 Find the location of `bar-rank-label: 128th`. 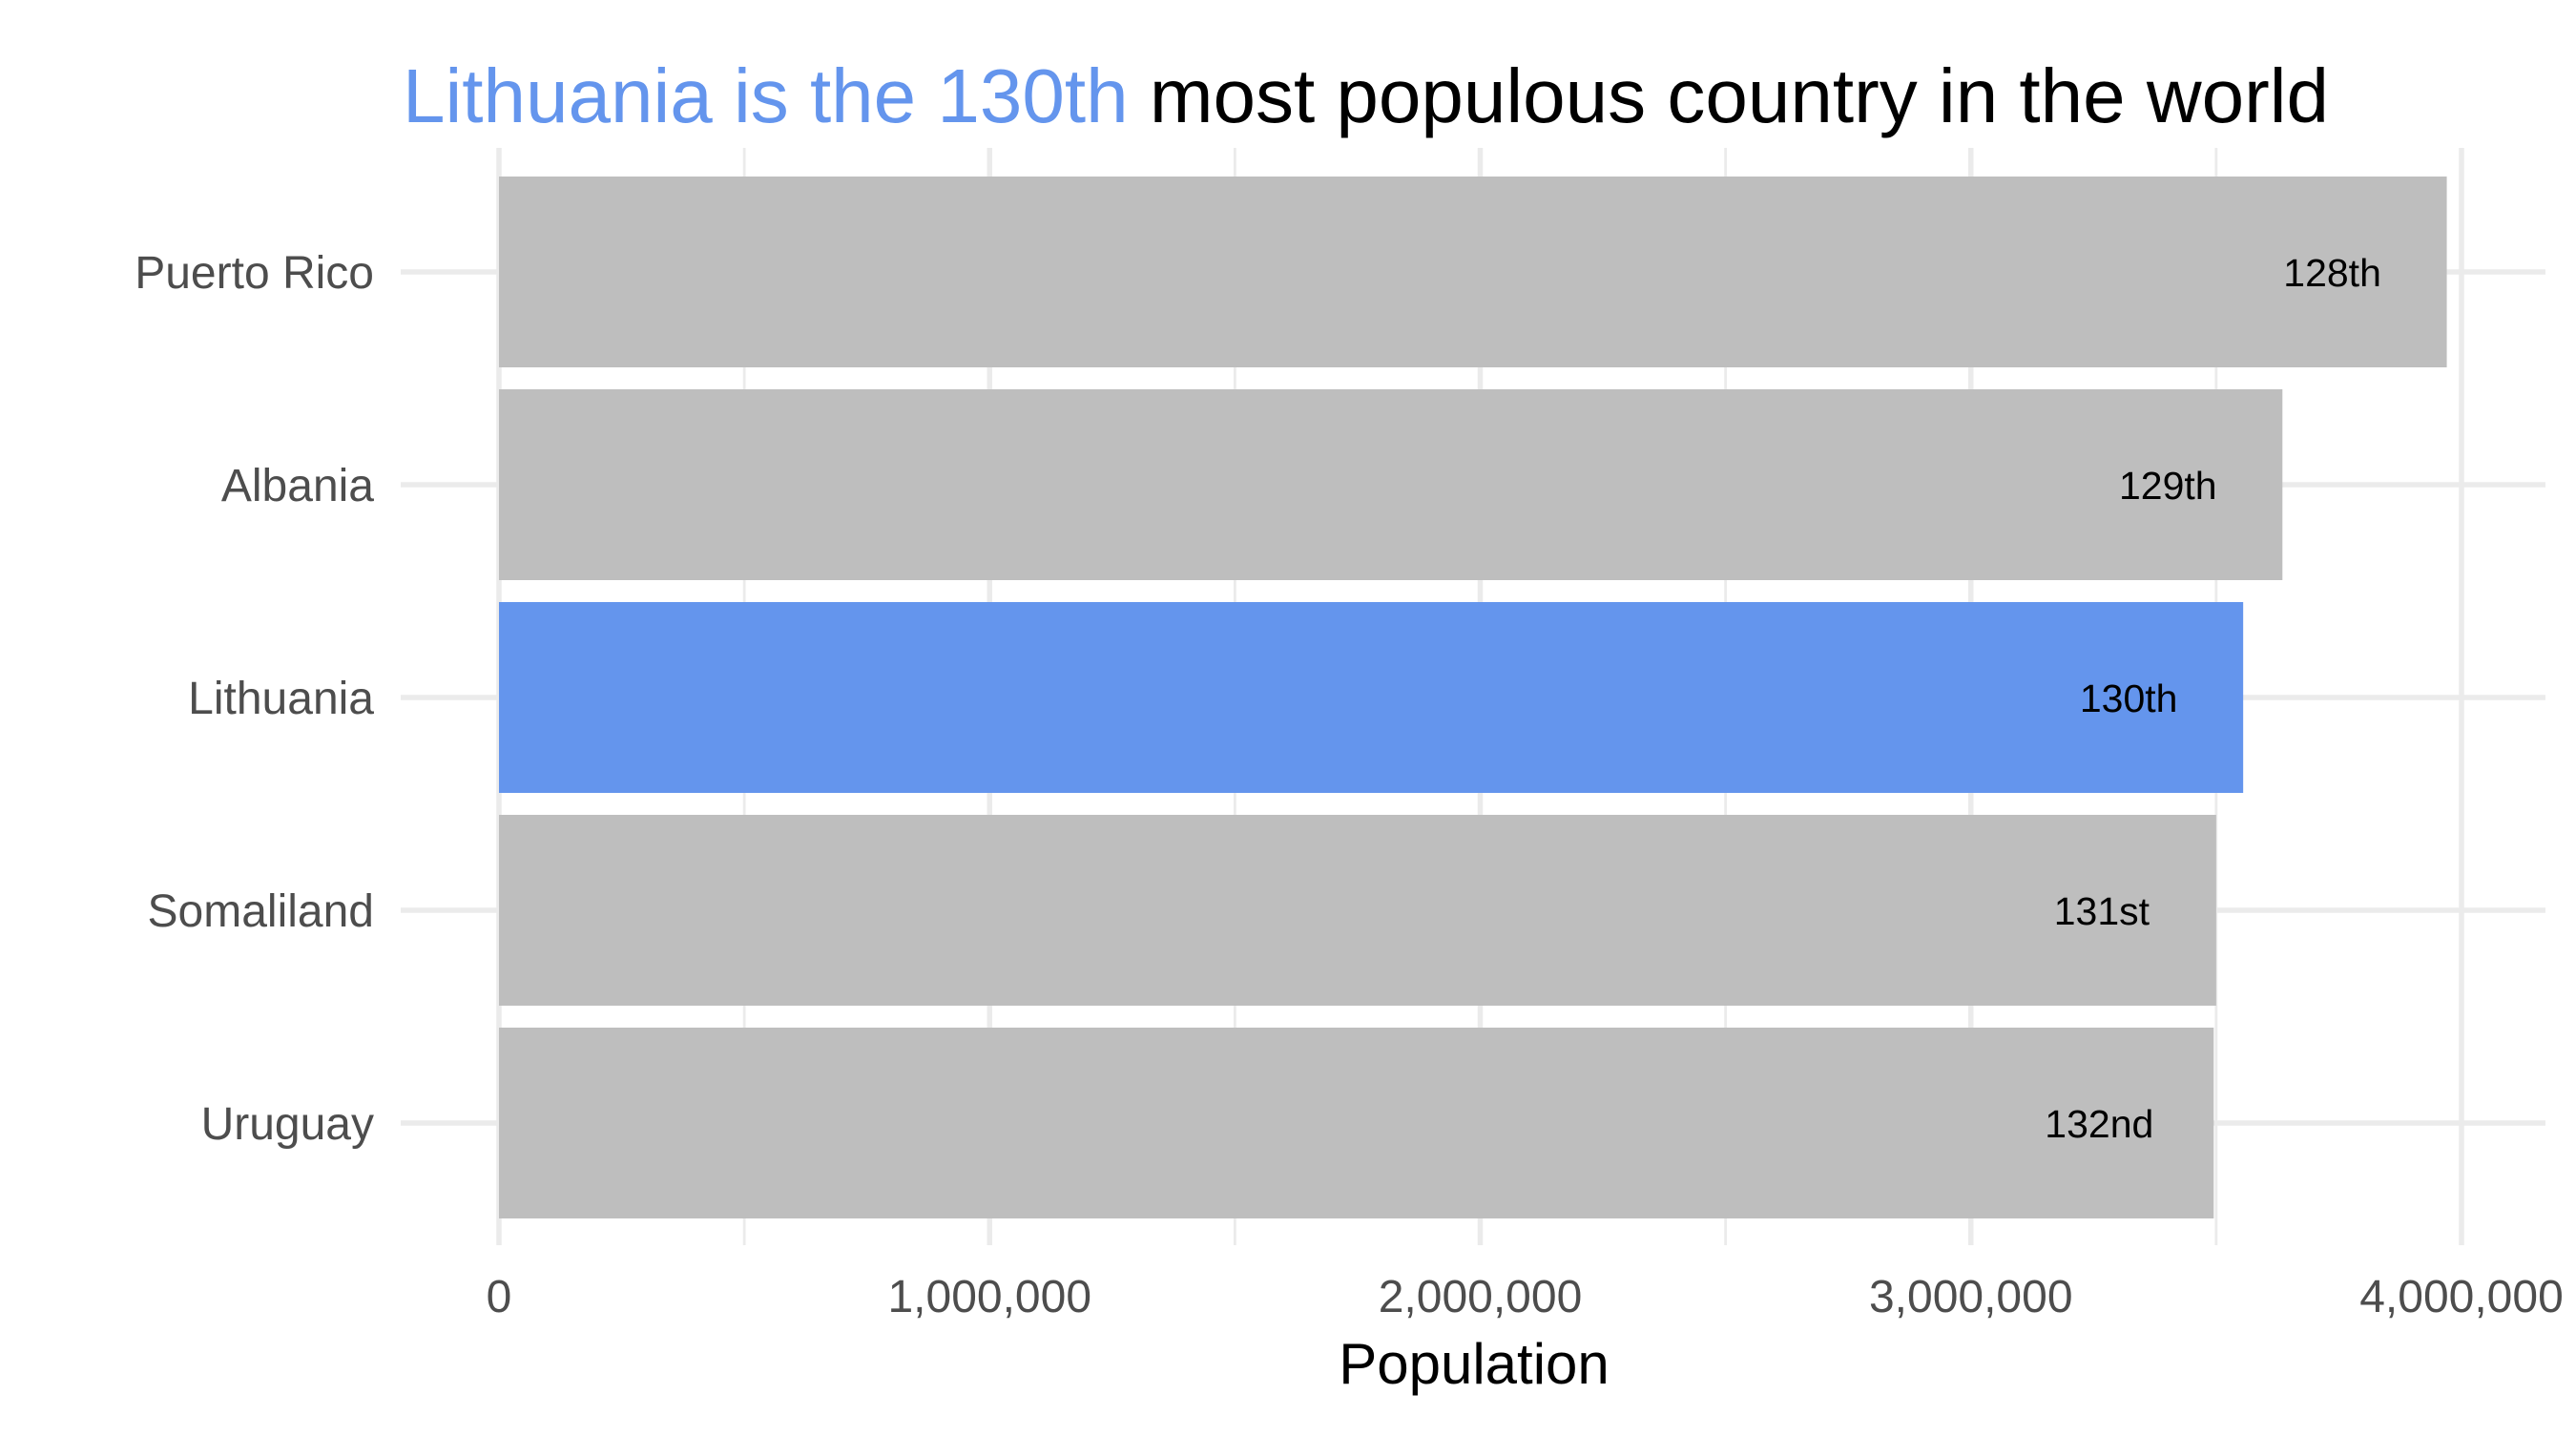

bar-rank-label: 128th is located at coordinates (2332, 273).